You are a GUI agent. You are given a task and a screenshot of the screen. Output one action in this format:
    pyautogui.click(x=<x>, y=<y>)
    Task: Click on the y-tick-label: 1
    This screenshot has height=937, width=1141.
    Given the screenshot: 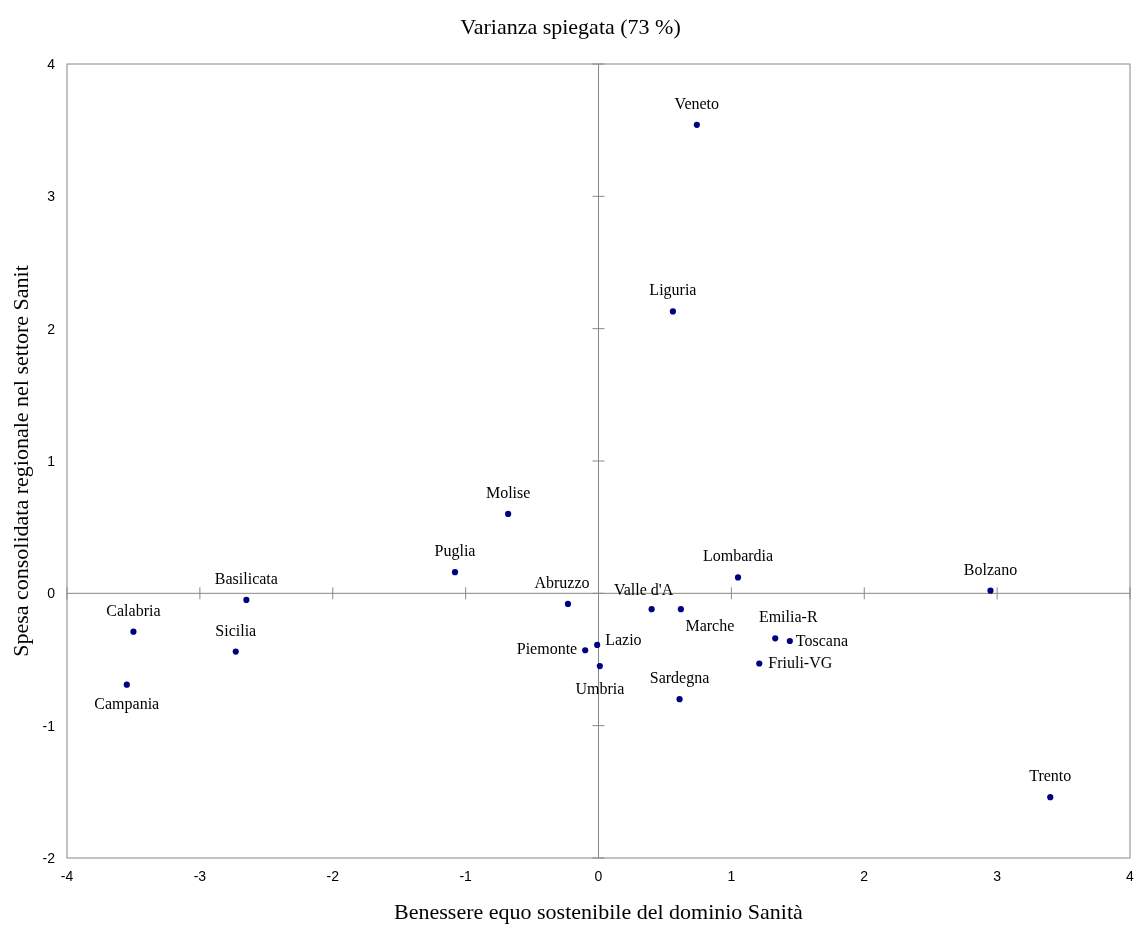 What is the action you would take?
    pyautogui.click(x=51, y=461)
    